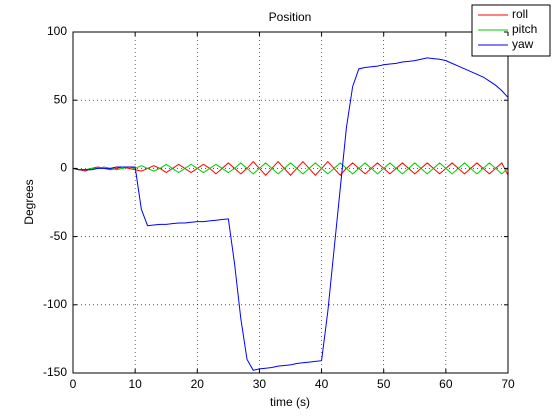  Describe the element at coordinates (260, 384) in the screenshot. I see `x-tick-label: 30` at that location.